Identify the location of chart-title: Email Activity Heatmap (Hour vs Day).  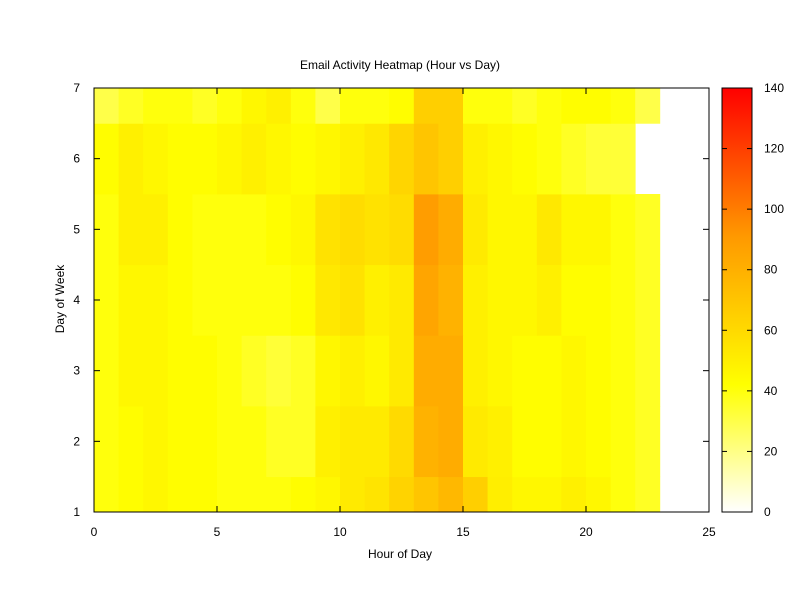
(400, 65).